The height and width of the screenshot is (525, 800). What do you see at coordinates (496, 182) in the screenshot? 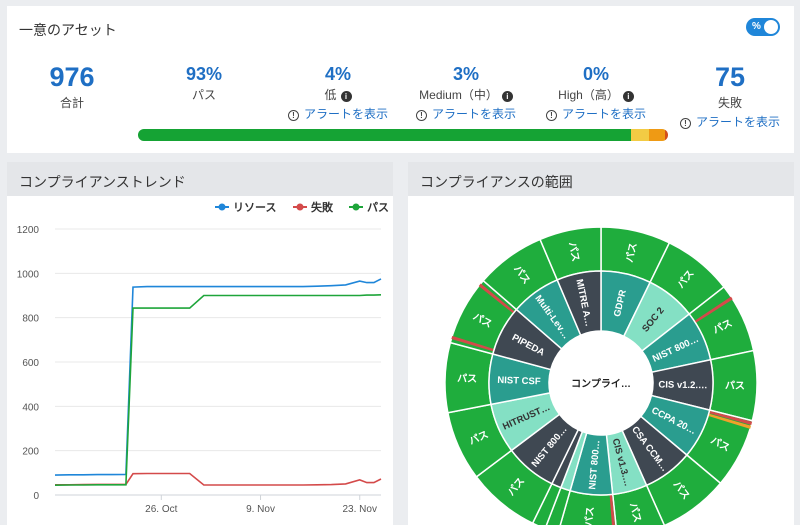
I see `coverage-title: コンプライアンスの範囲` at bounding box center [496, 182].